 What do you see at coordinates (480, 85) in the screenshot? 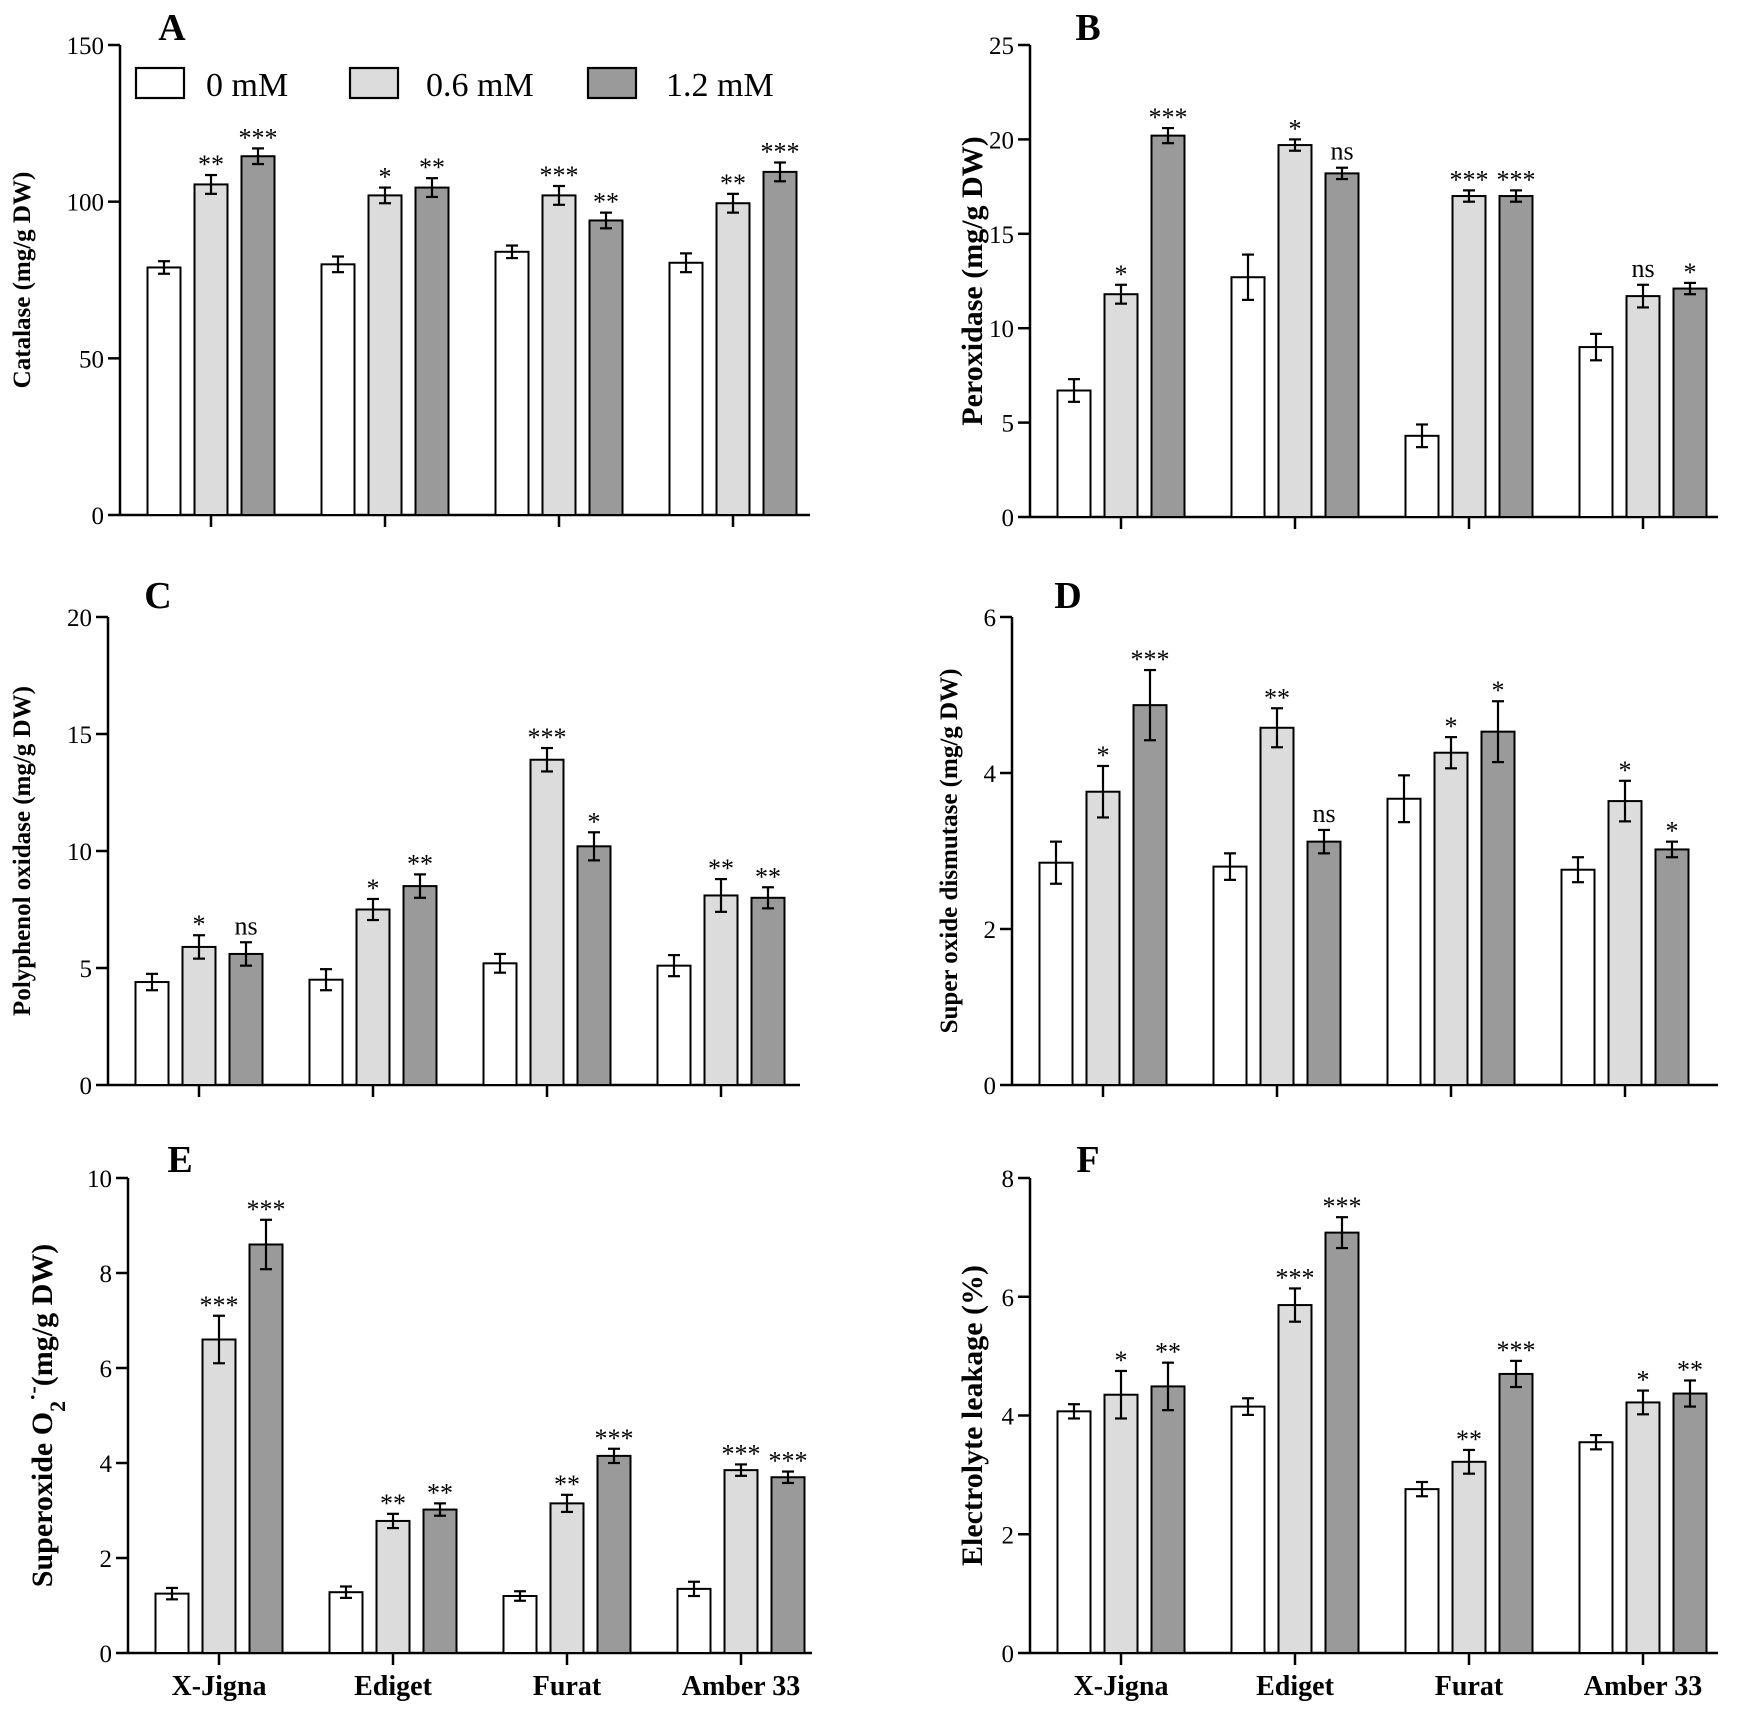
I see `legend-label: 0.6 mM` at bounding box center [480, 85].